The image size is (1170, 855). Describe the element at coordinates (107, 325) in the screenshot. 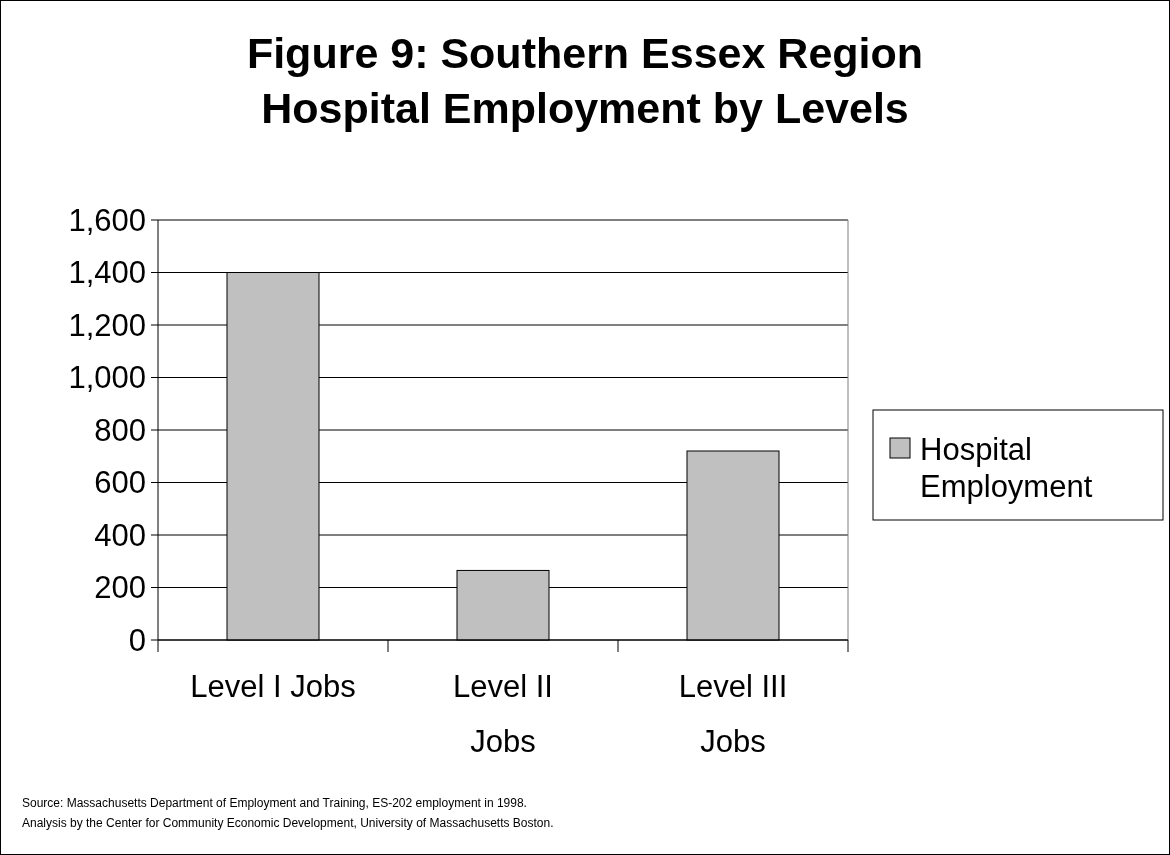

I see `y-tick-label: 1,200` at that location.